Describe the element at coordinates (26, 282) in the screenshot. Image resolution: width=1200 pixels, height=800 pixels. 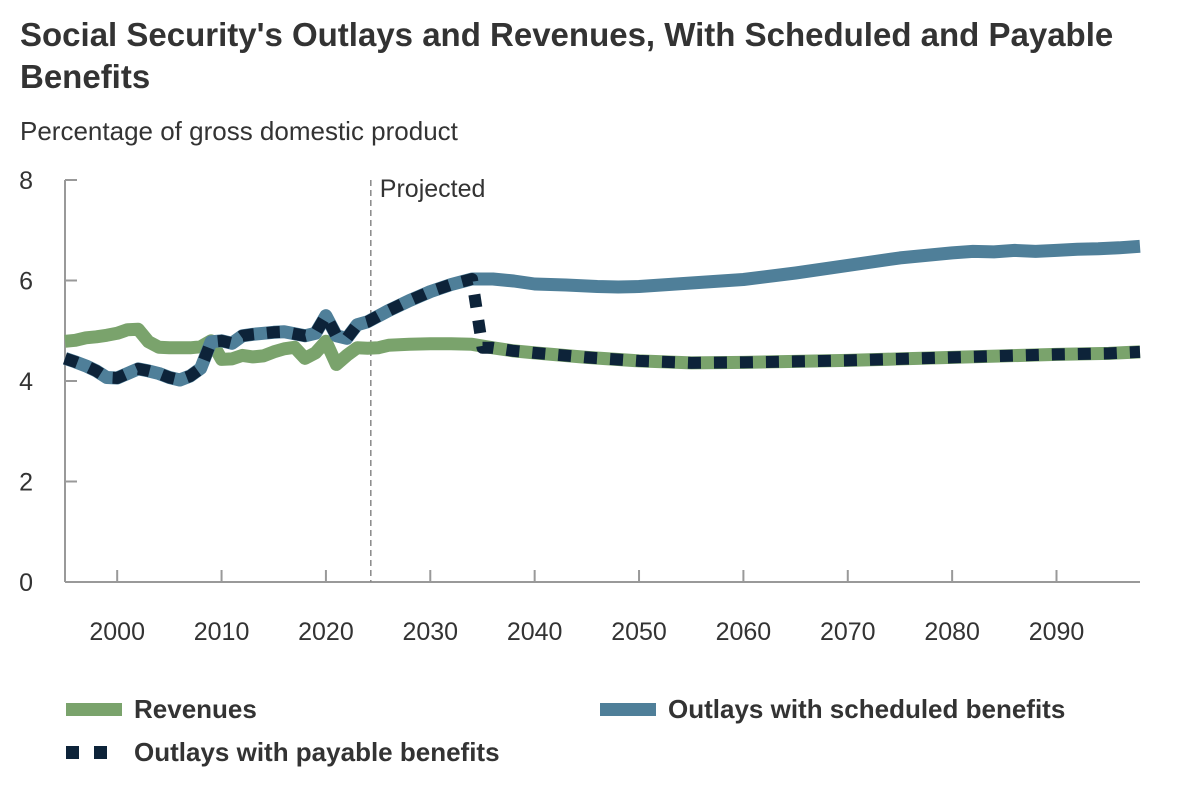
I see `y-tick-label: 6` at that location.